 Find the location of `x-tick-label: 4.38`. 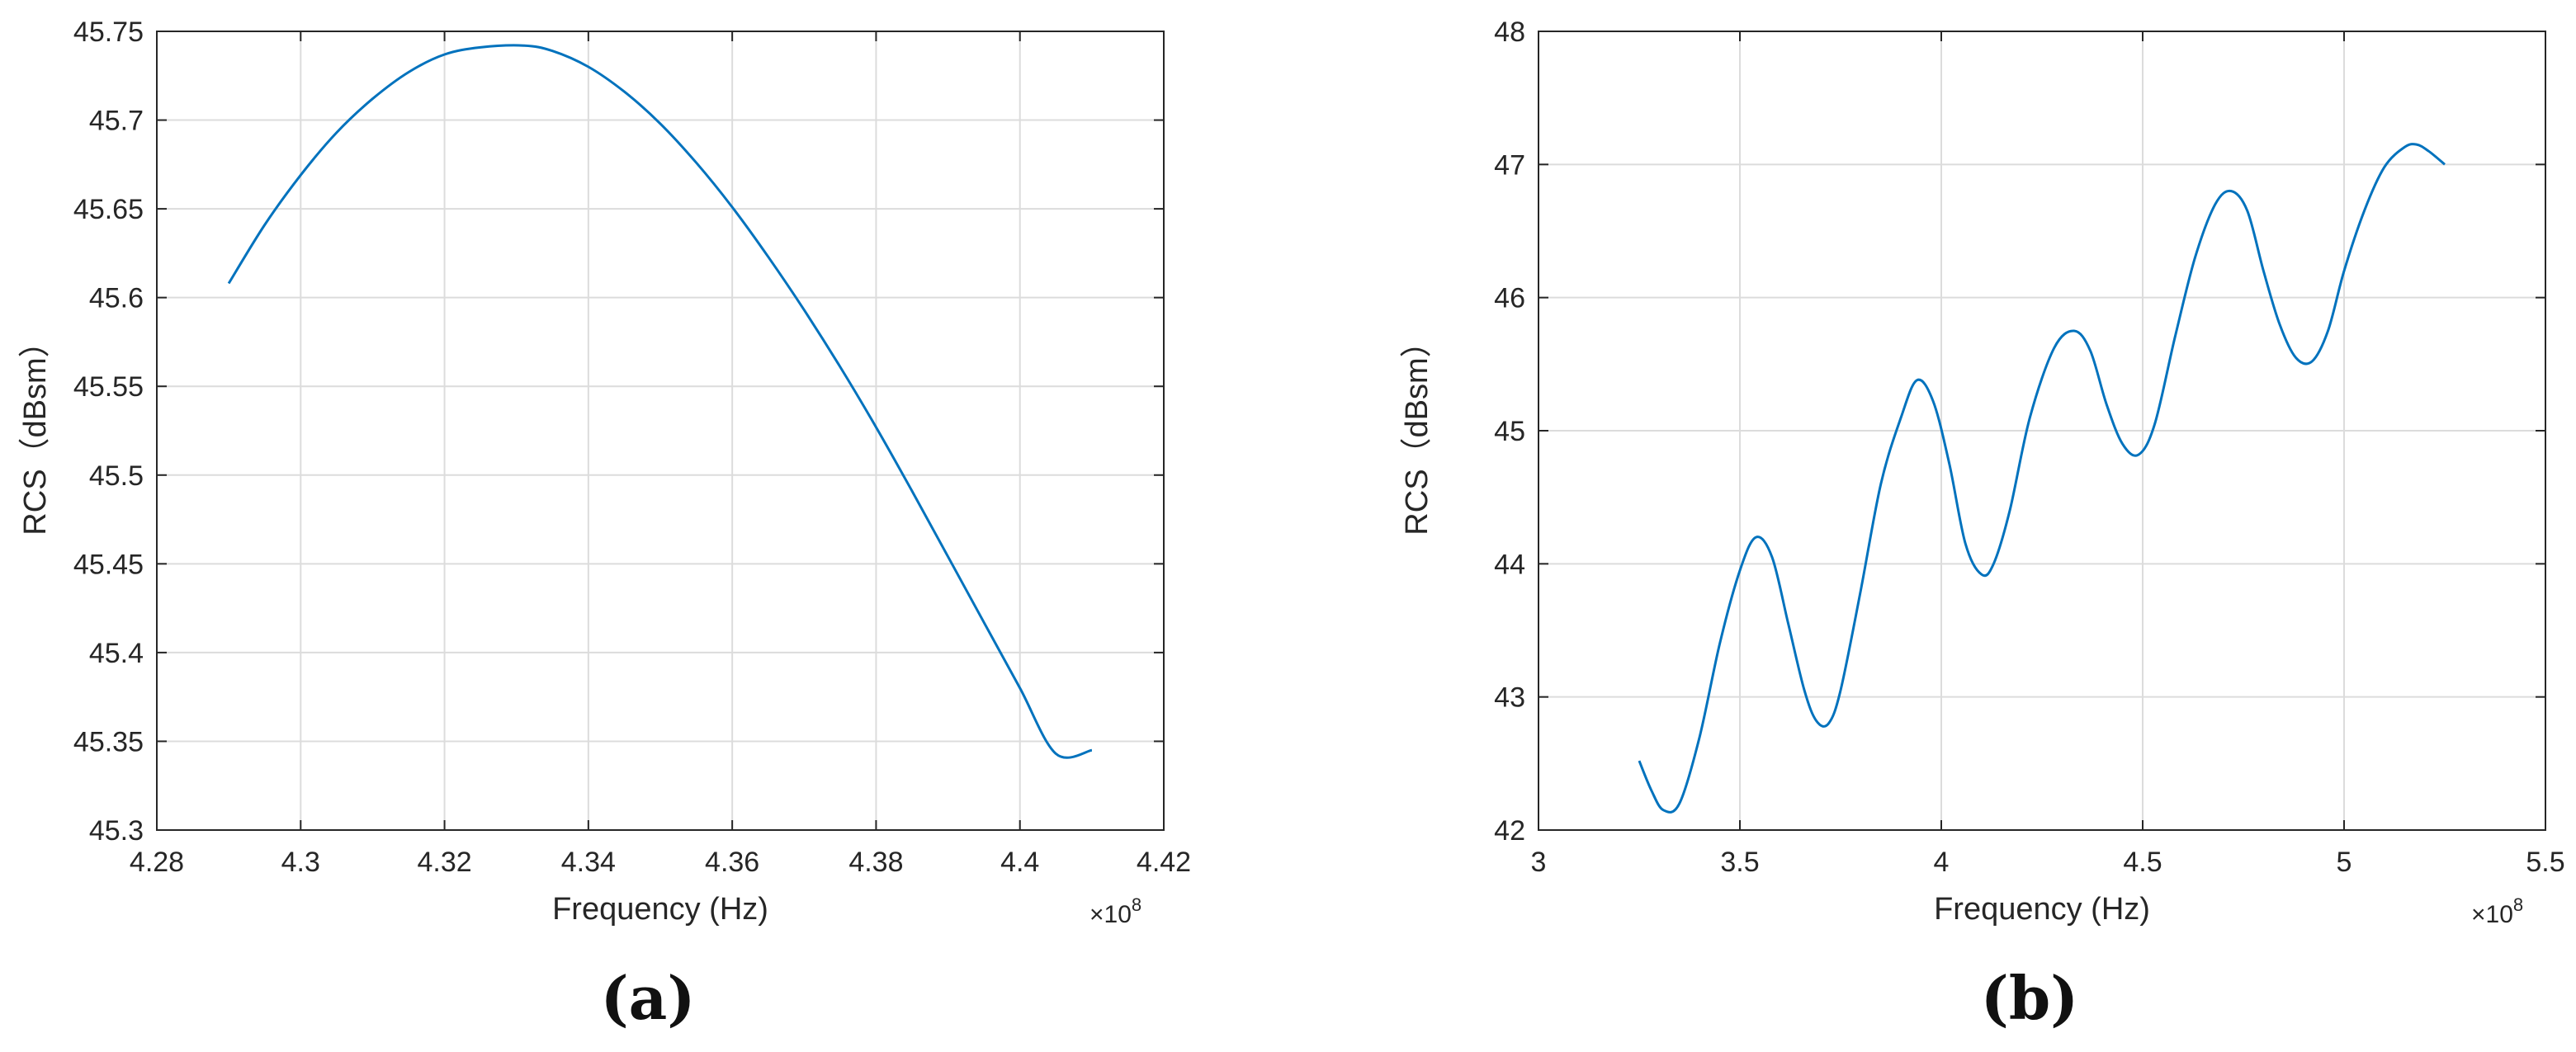

x-tick-label: 4.38 is located at coordinates (875, 862).